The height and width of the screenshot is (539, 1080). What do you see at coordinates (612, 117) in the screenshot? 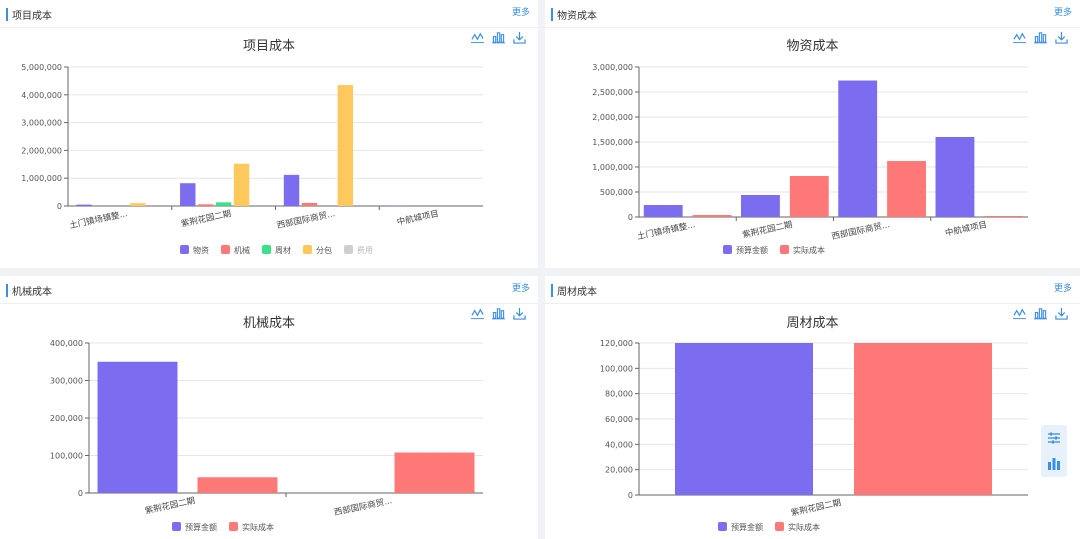
I see `y-tick-label: 2,000,000` at bounding box center [612, 117].